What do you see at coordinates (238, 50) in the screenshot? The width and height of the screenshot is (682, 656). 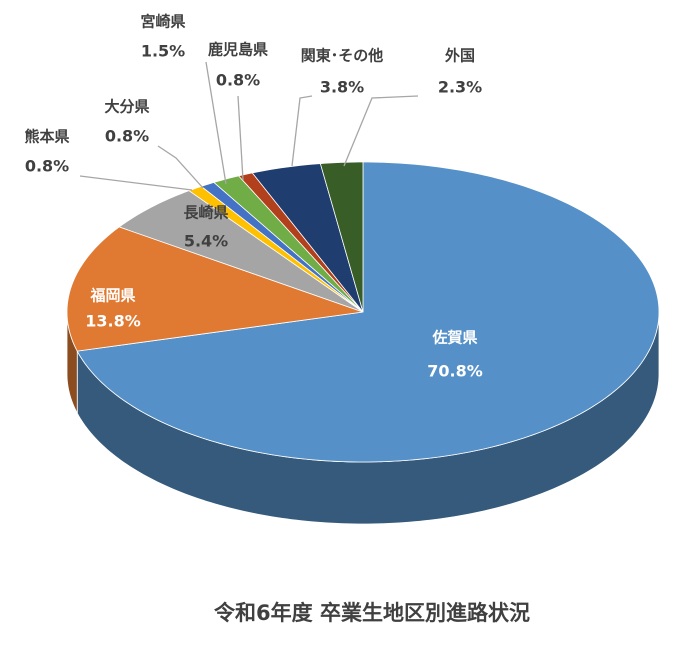 I see `category-label: 鹿児島県` at bounding box center [238, 50].